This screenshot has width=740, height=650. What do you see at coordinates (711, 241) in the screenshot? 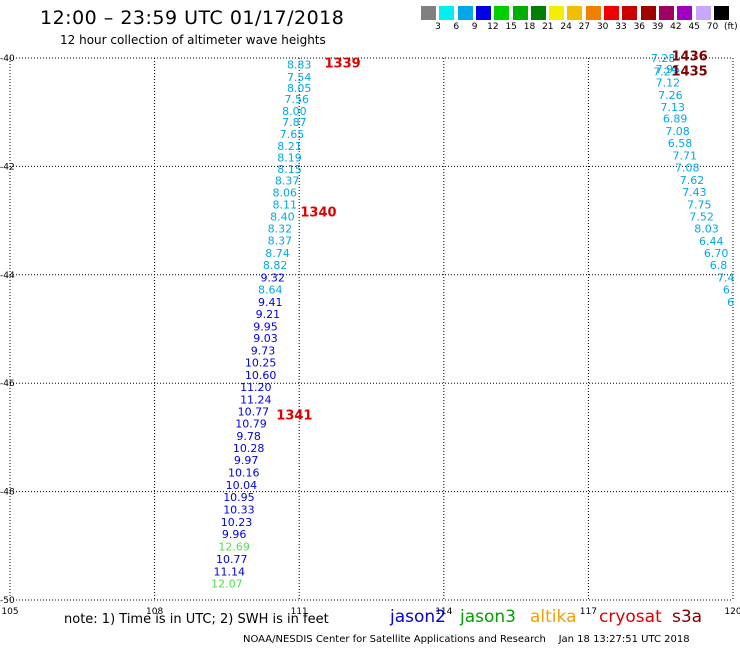
I see `wave-height-point: 6.44` at bounding box center [711, 241].